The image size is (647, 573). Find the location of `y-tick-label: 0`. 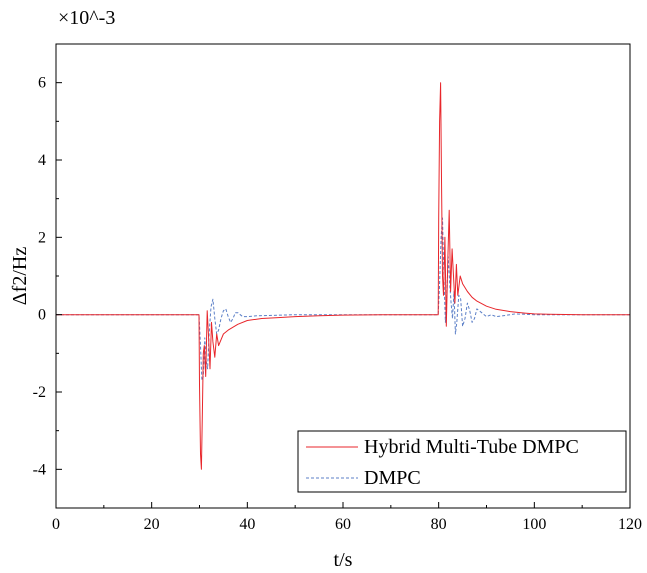

y-tick-label: 0 is located at coordinates (42, 315).